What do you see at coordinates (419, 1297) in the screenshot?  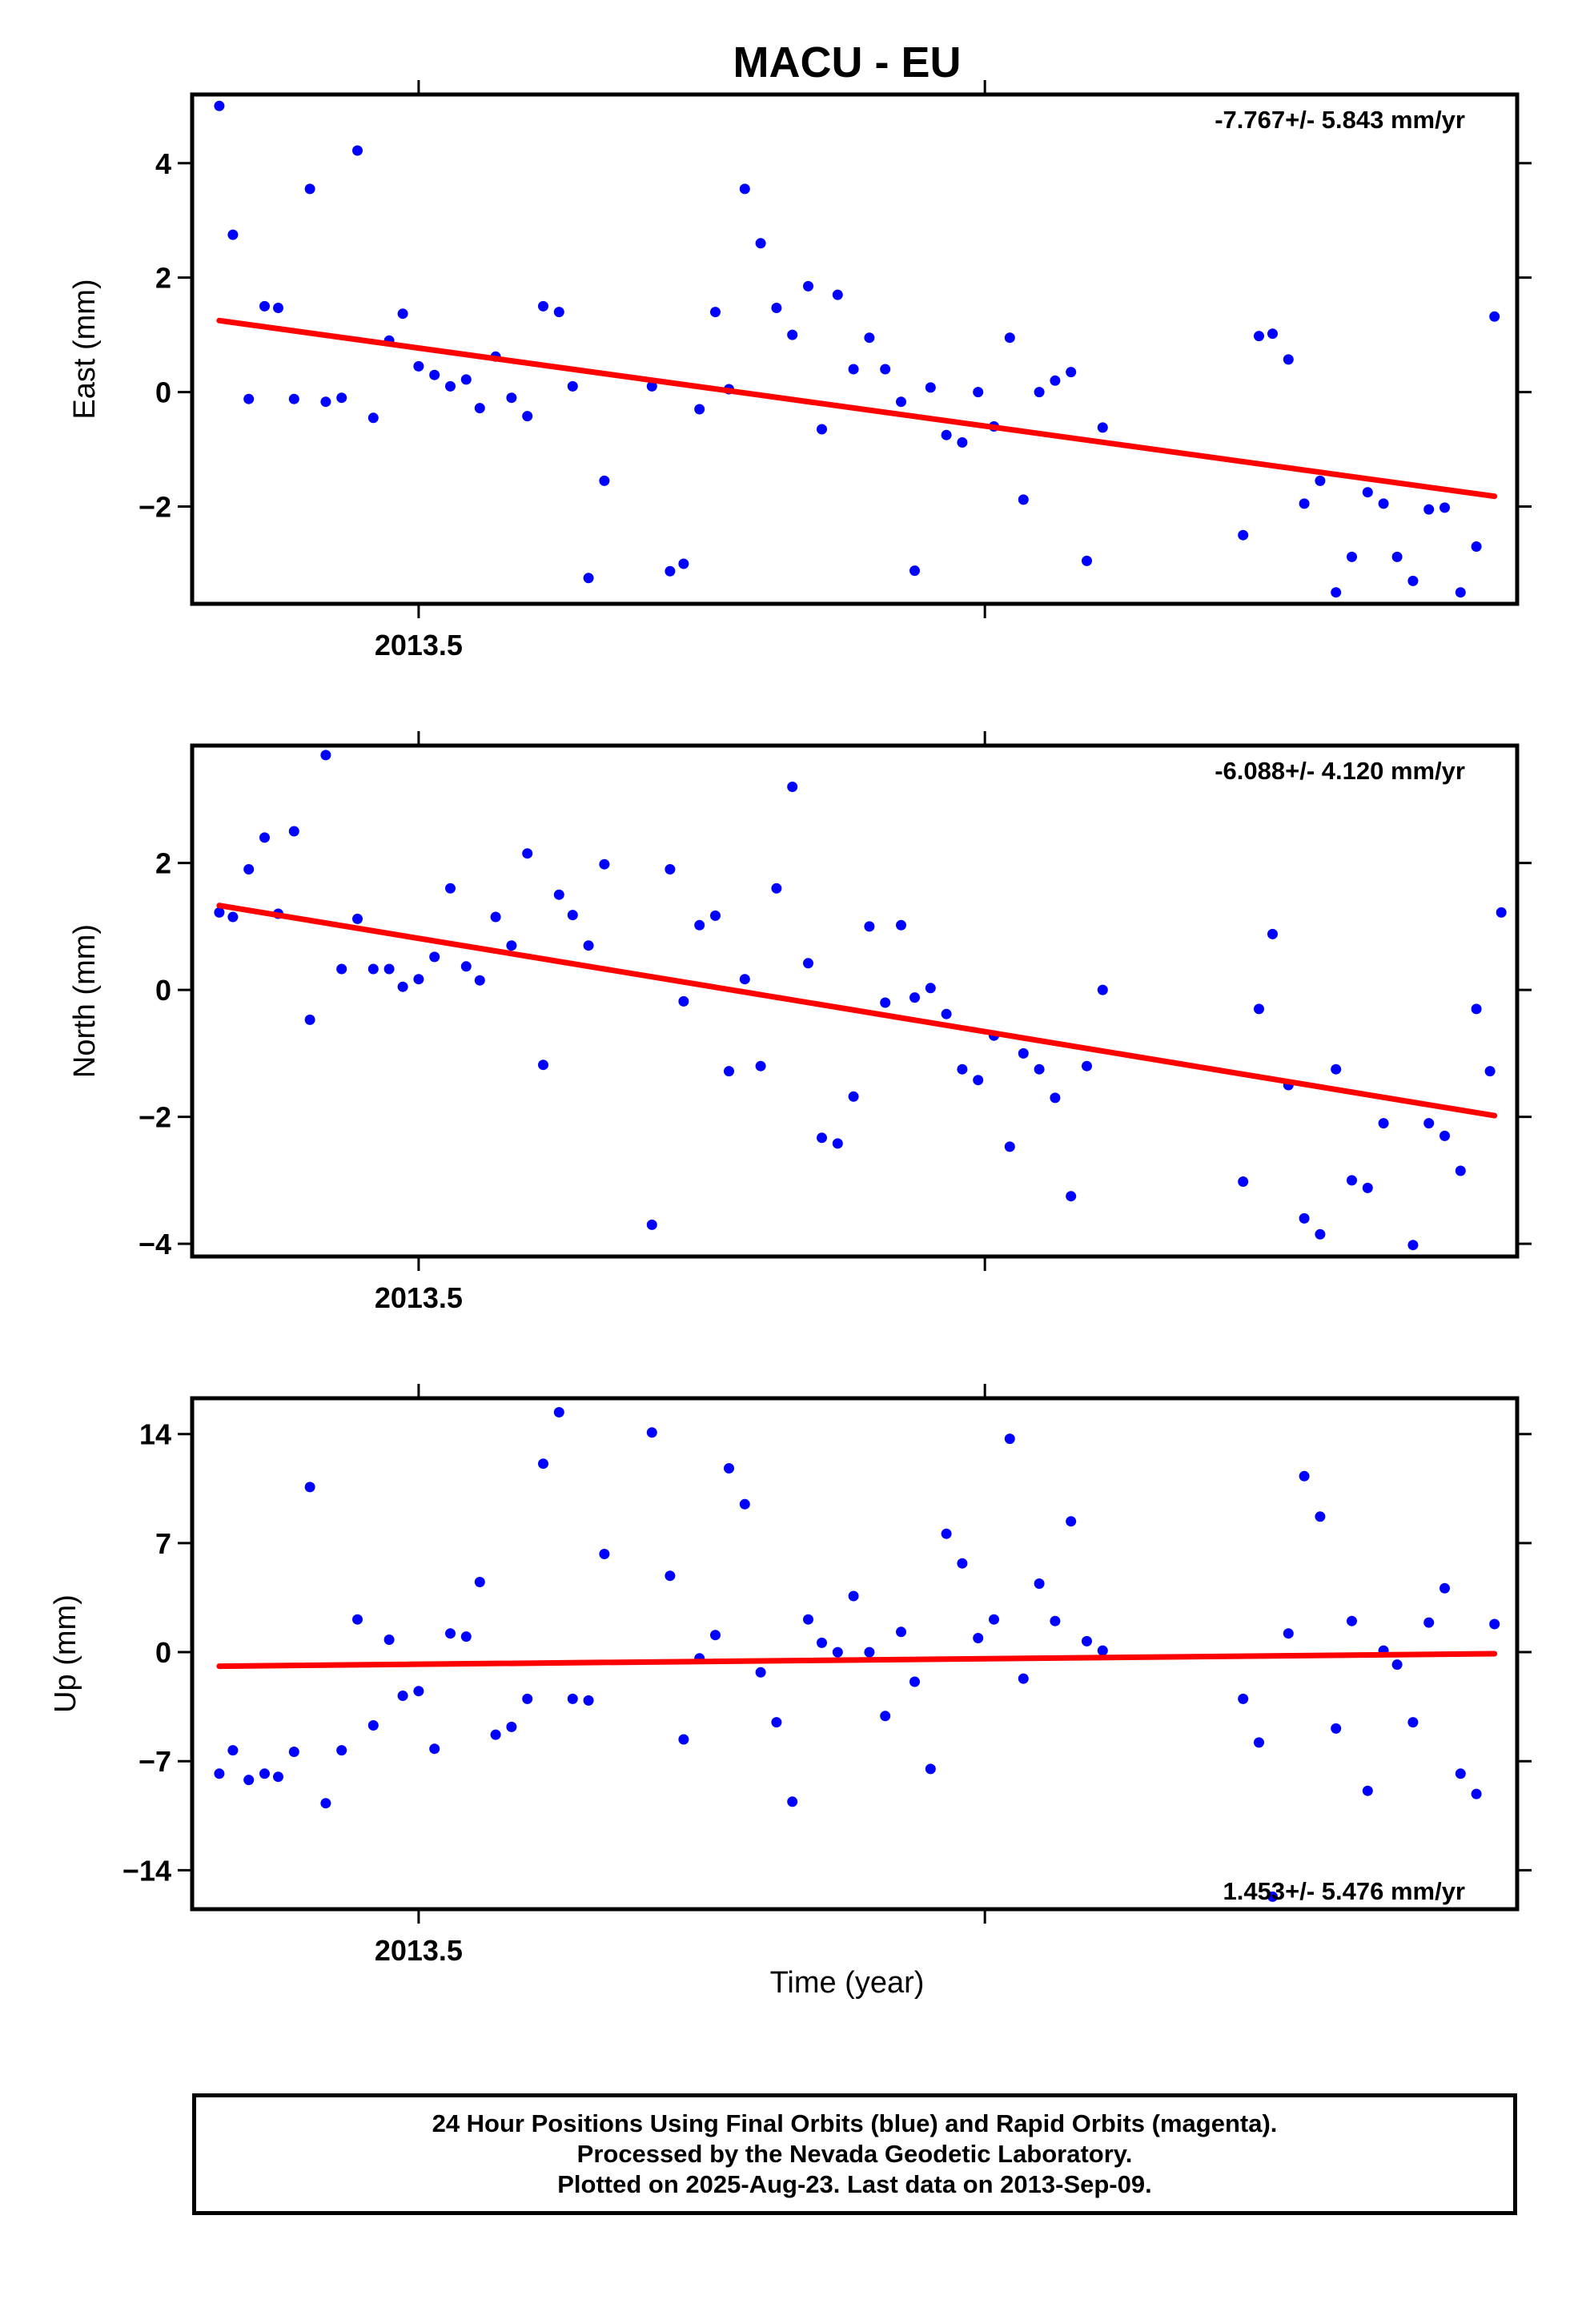 I see `north-x-tick-label: 2013.5` at bounding box center [419, 1297].